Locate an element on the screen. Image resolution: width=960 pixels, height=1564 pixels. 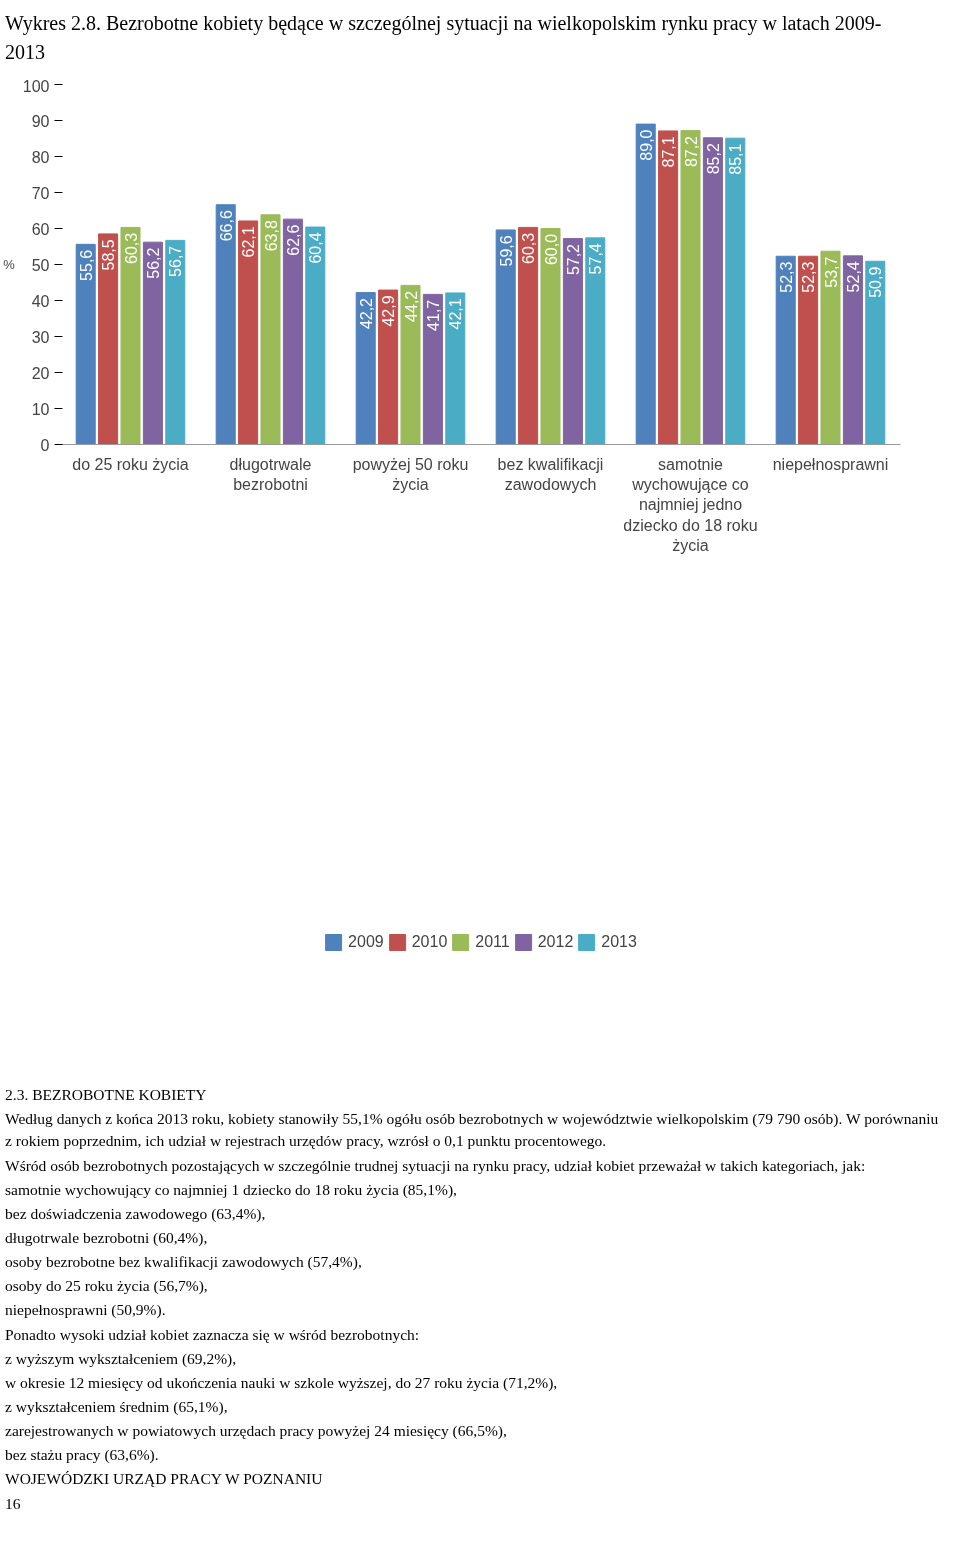
text: w okresie 12 miesięcy od ukończenia nauki w szkole wyższej, do 27 roku życia (71,2%), is located at coordinates (282, 1382).